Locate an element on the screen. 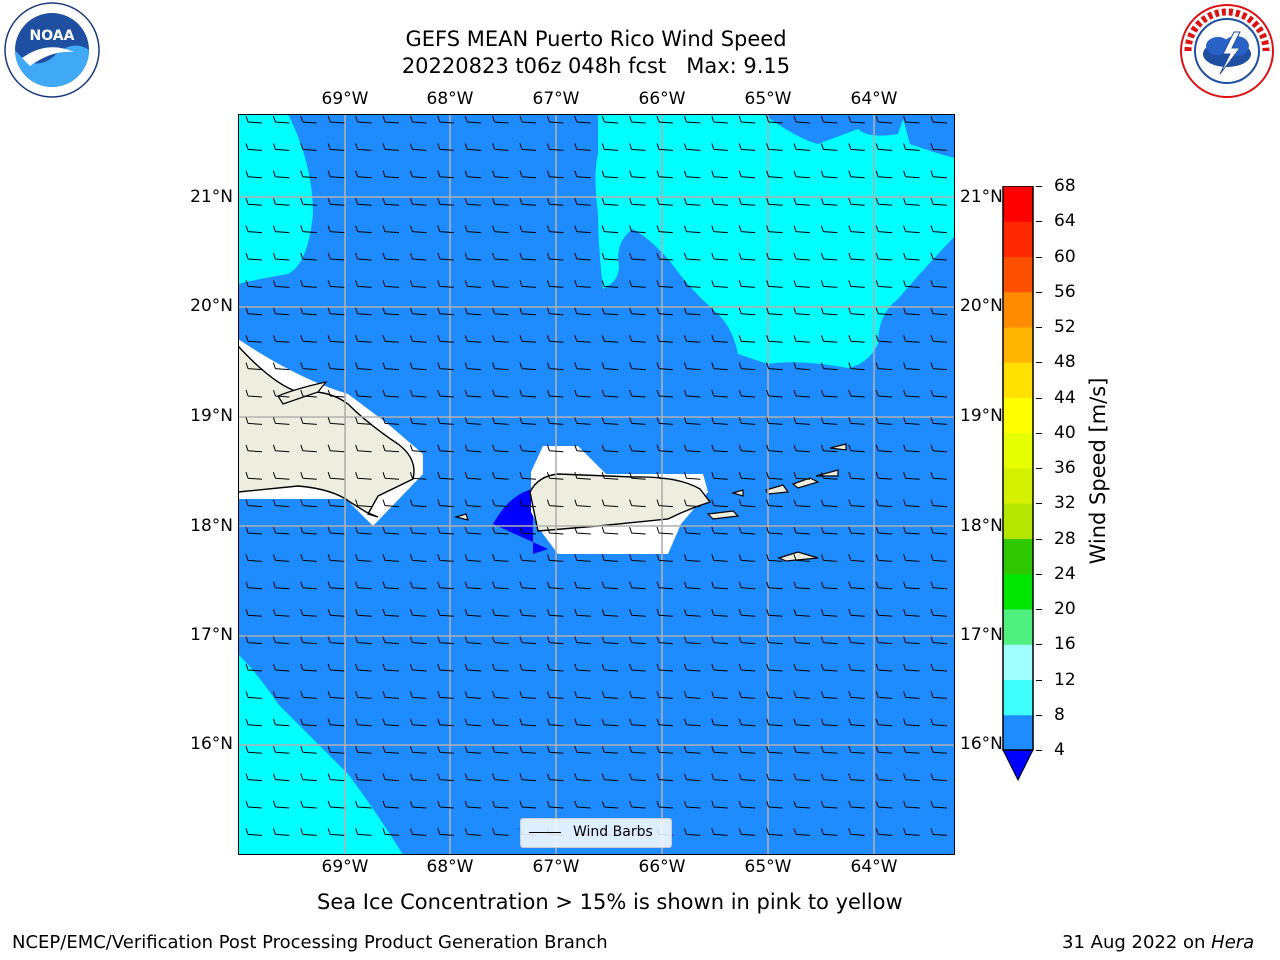 This screenshot has width=1280, height=960. colorbar-tick-label: 40 is located at coordinates (1065, 432).